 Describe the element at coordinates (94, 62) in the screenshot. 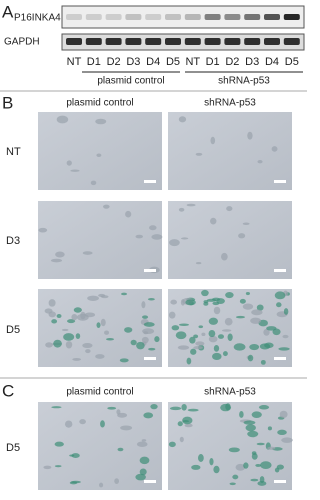

I see `lane-label: D1` at that location.